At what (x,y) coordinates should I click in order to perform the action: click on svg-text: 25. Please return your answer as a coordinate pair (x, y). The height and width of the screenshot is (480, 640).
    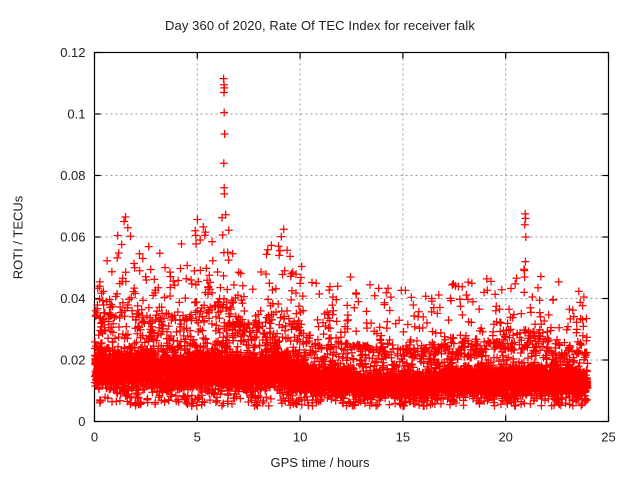
    Looking at the image, I should click on (608, 437).